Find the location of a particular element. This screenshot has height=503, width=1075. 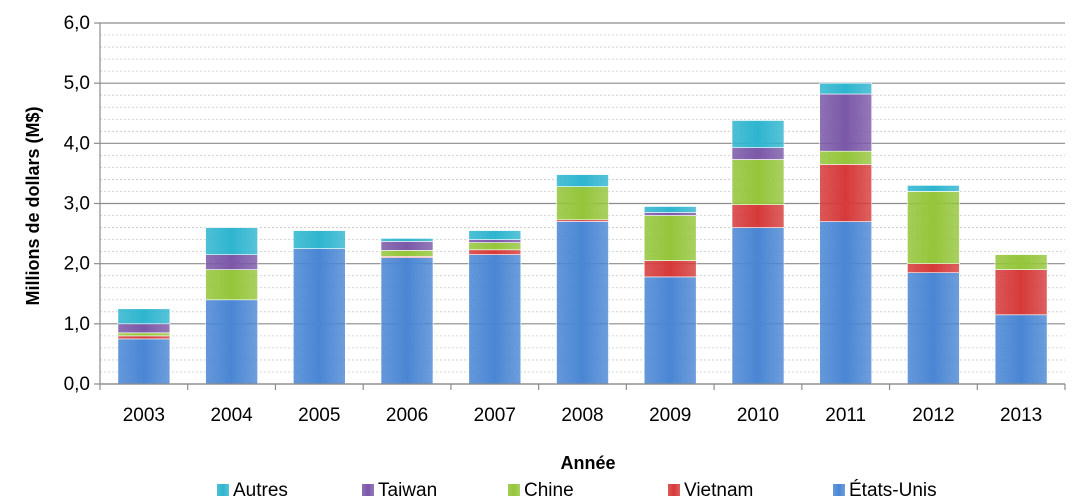

x-tick-label: 2009 is located at coordinates (670, 415).